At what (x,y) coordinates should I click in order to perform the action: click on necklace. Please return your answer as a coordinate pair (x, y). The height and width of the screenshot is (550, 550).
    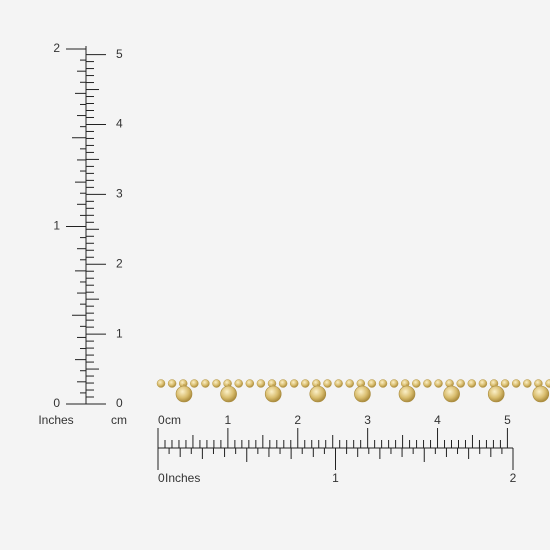
    Looking at the image, I should click on (353, 391).